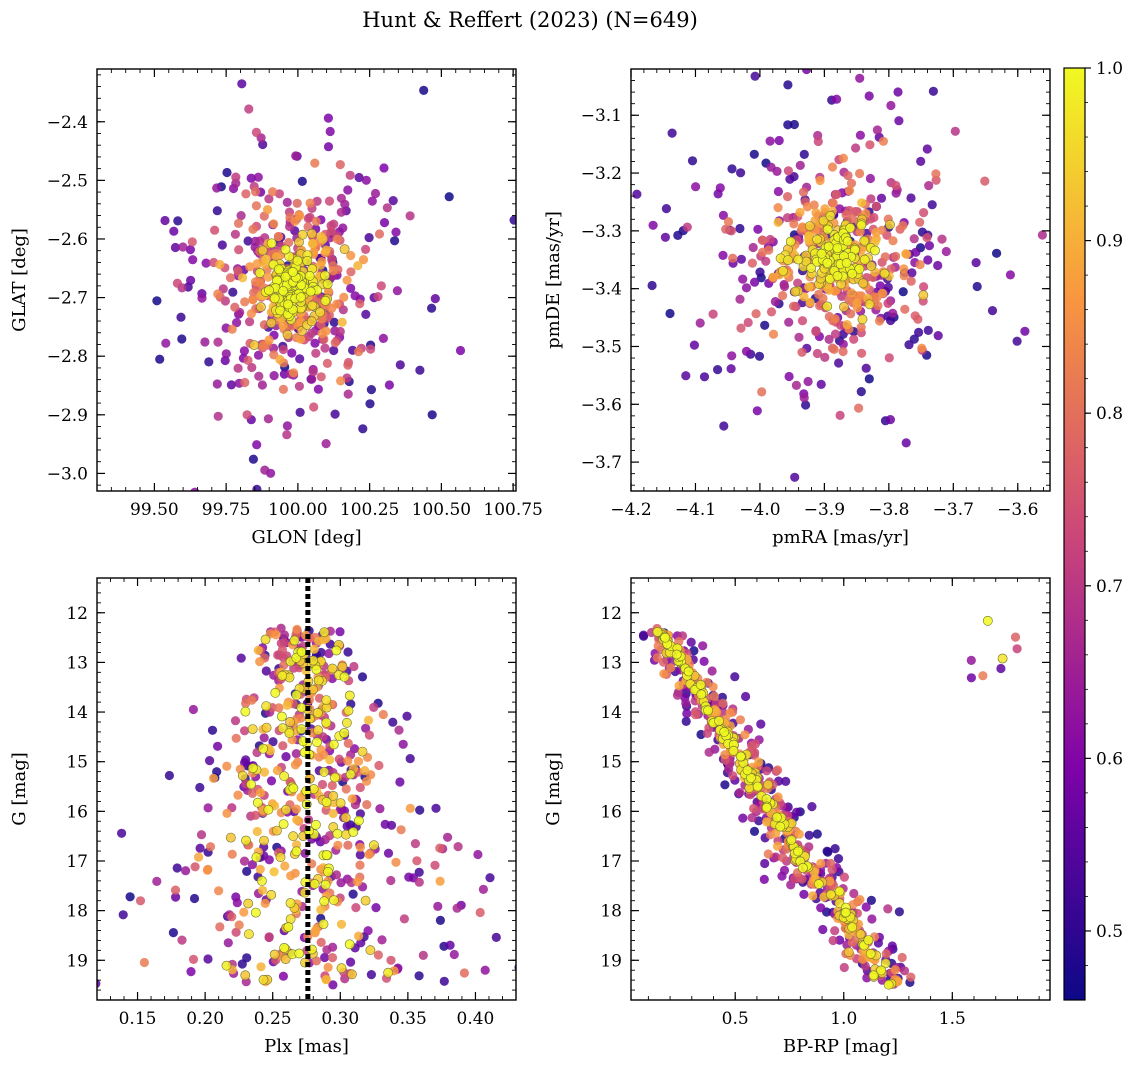 The width and height of the screenshot is (1136, 1068). I want to click on x-tick-label: 0.20, so click(205, 1019).